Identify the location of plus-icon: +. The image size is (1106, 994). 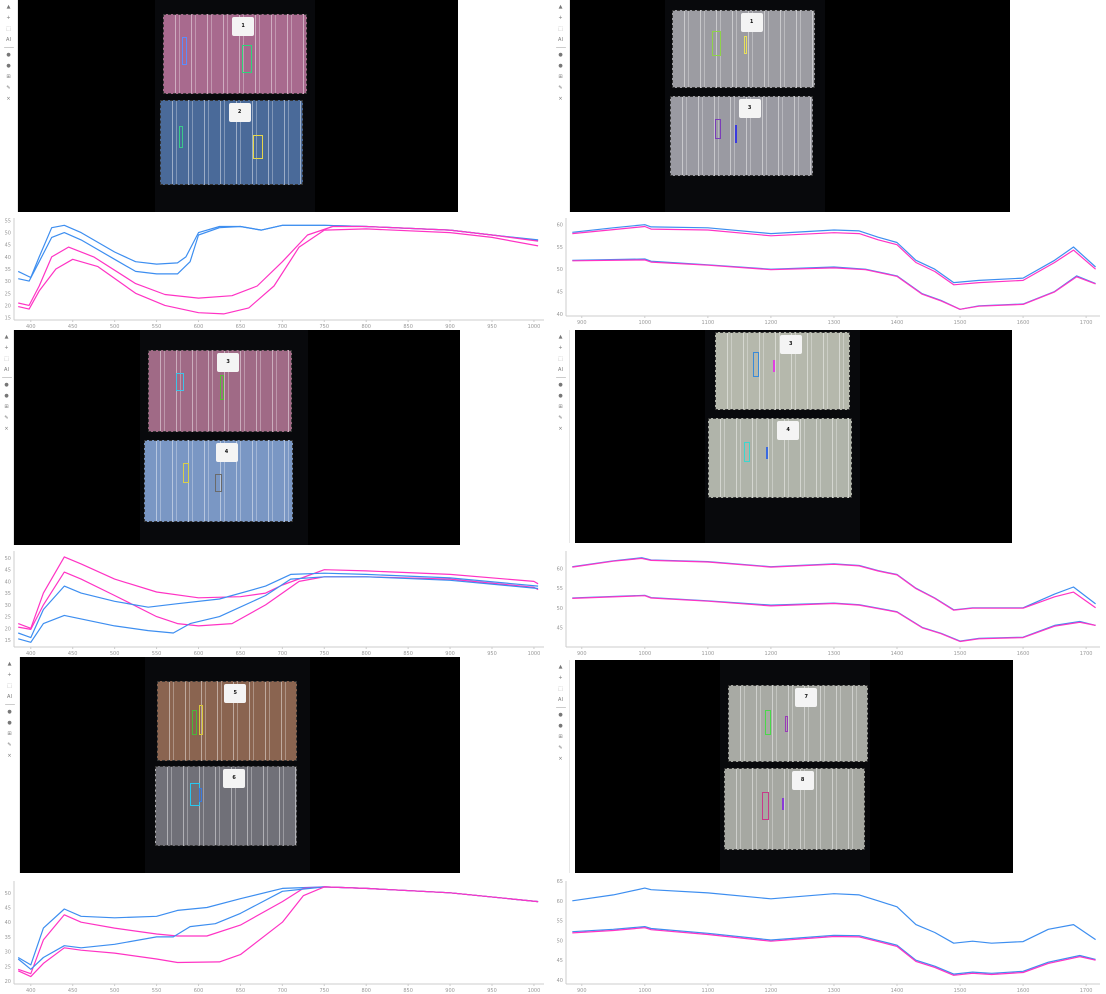
(560, 678).